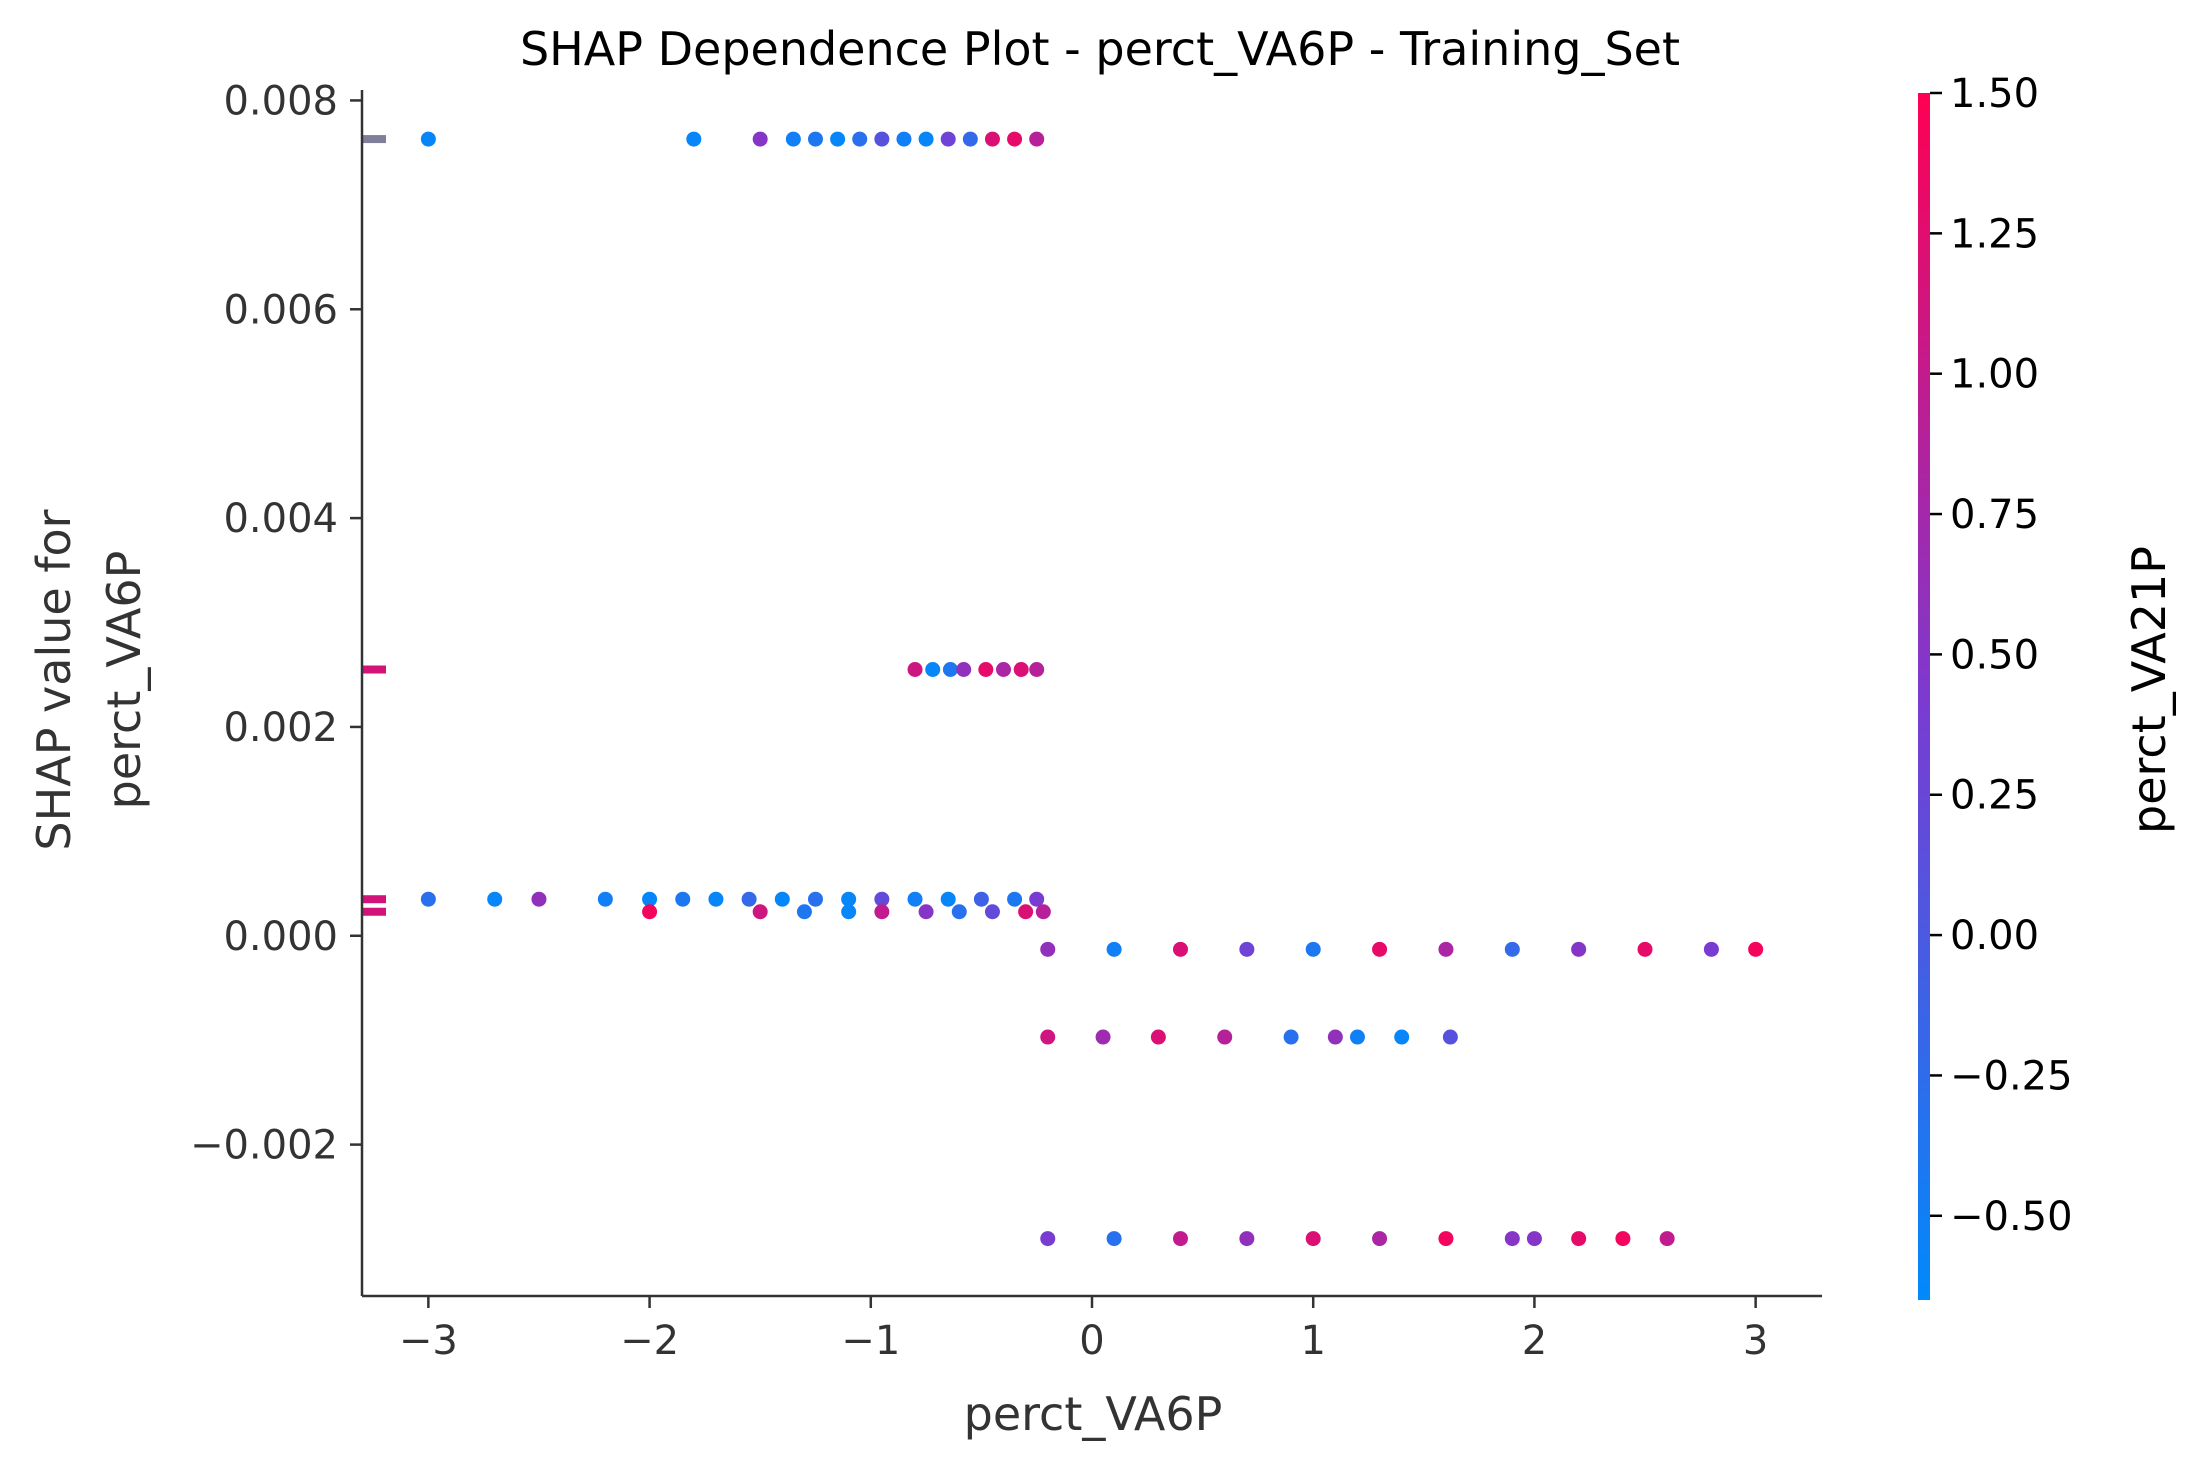 The height and width of the screenshot is (1470, 2196). Describe the element at coordinates (280, 519) in the screenshot. I see `y-tick-label: 0.004` at that location.